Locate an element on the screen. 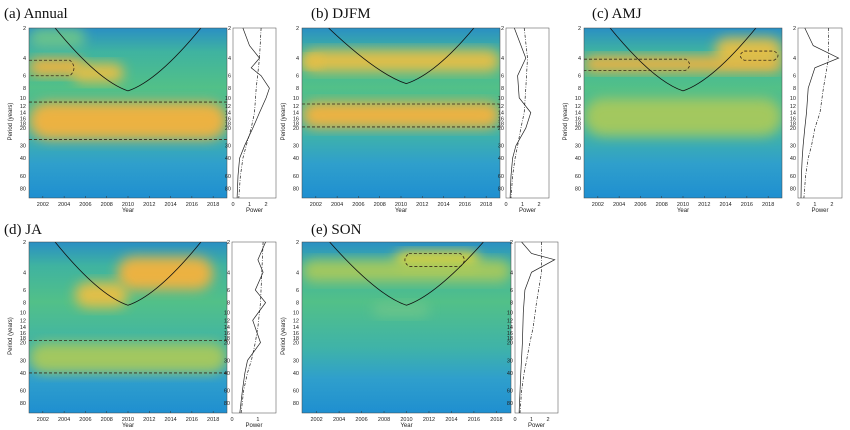 The image size is (850, 430). gws-y-tick-label: 60 is located at coordinates (227, 392).